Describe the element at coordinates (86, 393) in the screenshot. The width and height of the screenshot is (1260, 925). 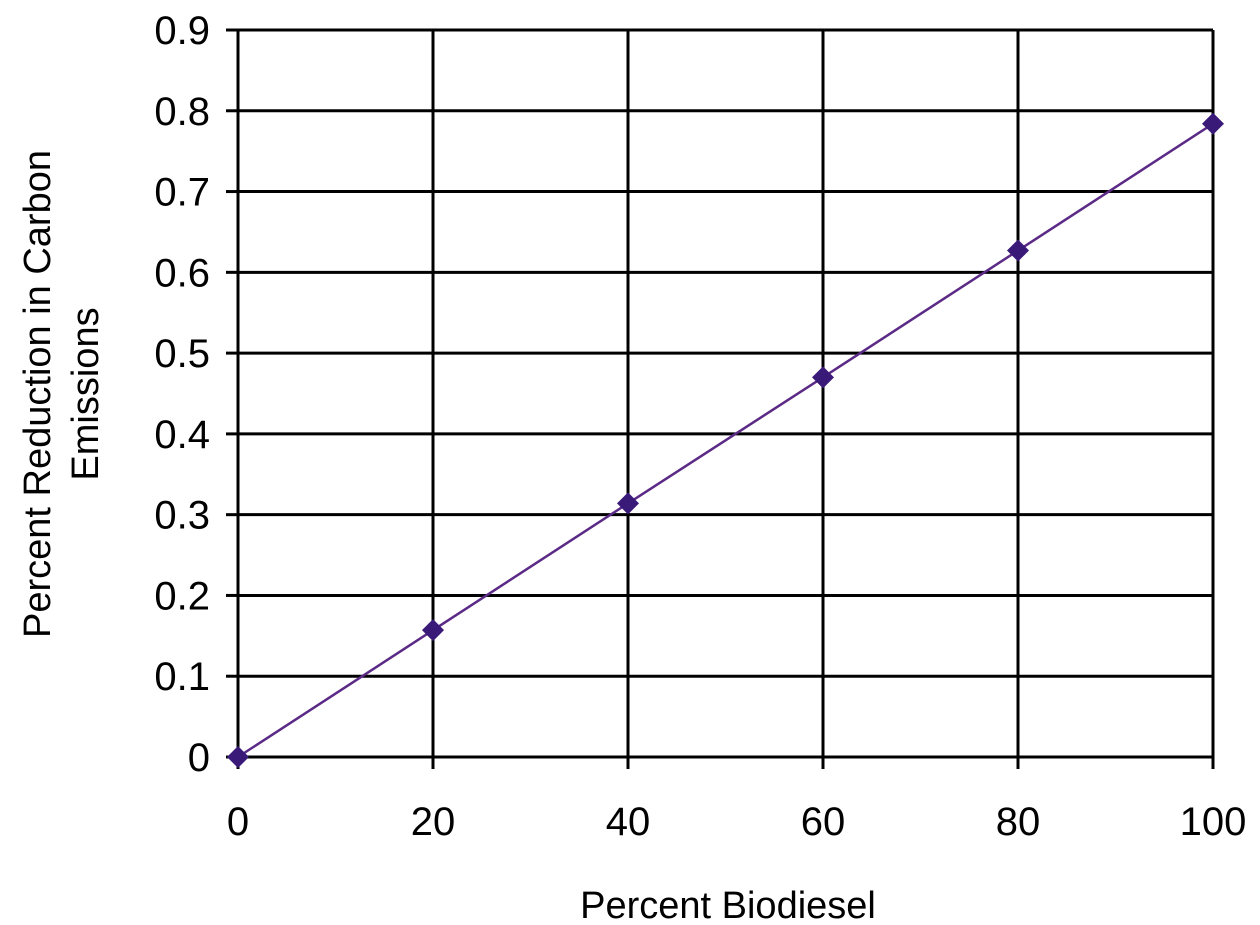
I see `y-axis-title-line-2: Emissions` at that location.